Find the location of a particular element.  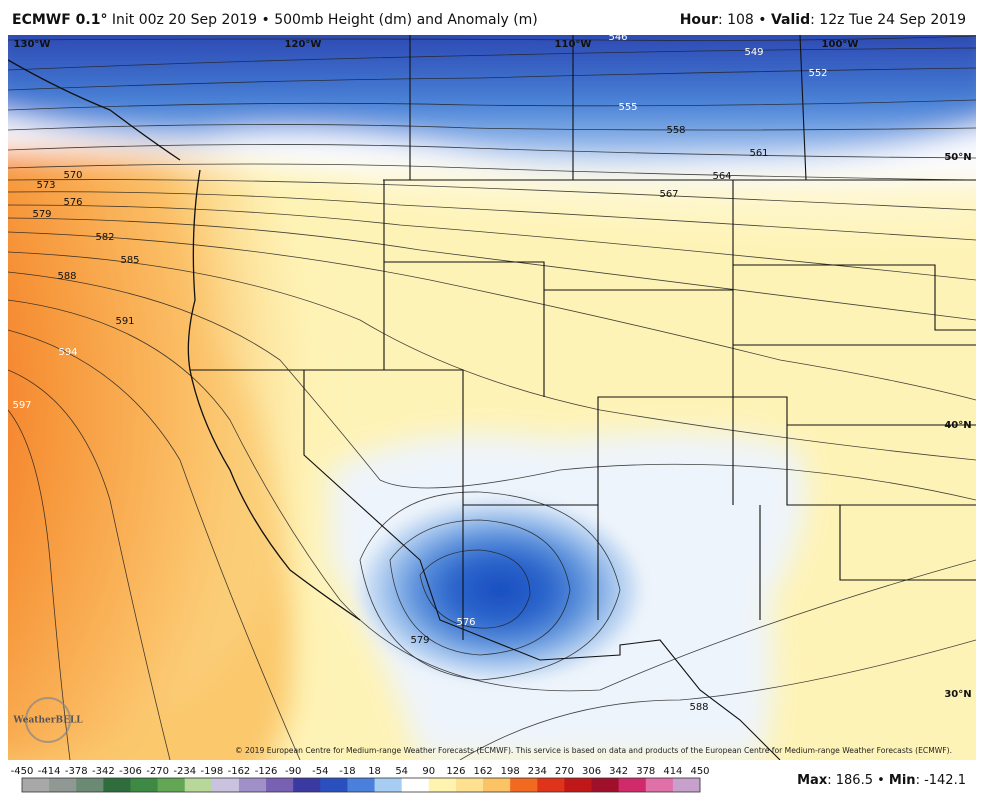

upper-low is located at coordinates (500, 590).